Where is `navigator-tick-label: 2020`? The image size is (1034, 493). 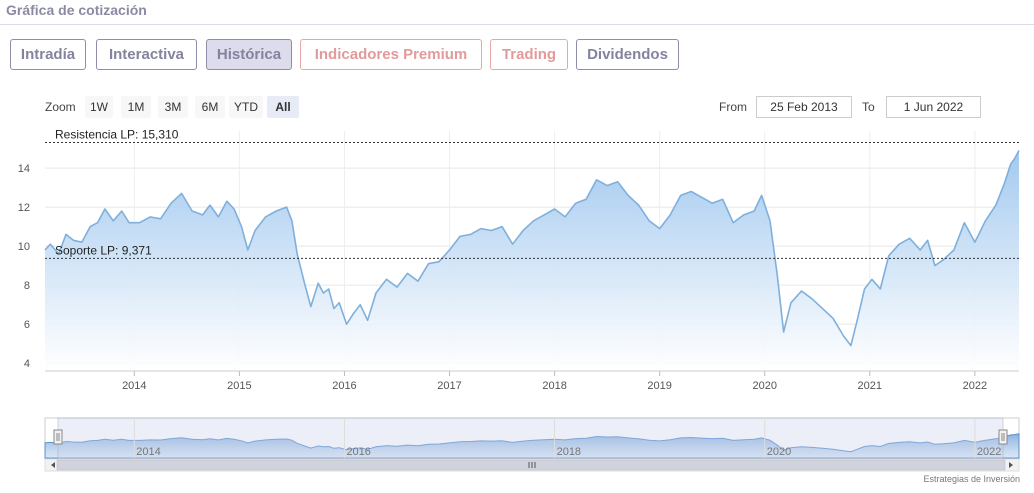
navigator-tick-label: 2020 is located at coordinates (779, 452).